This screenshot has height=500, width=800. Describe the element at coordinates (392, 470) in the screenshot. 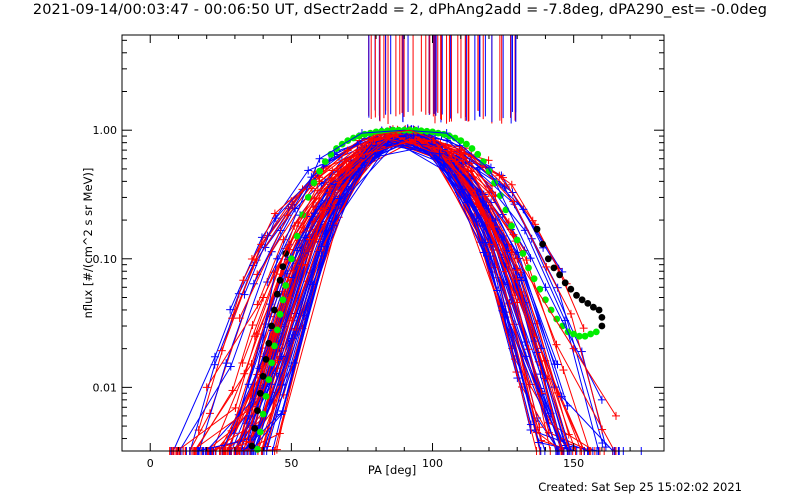

I see `x-axis-label: PA [deg]` at that location.